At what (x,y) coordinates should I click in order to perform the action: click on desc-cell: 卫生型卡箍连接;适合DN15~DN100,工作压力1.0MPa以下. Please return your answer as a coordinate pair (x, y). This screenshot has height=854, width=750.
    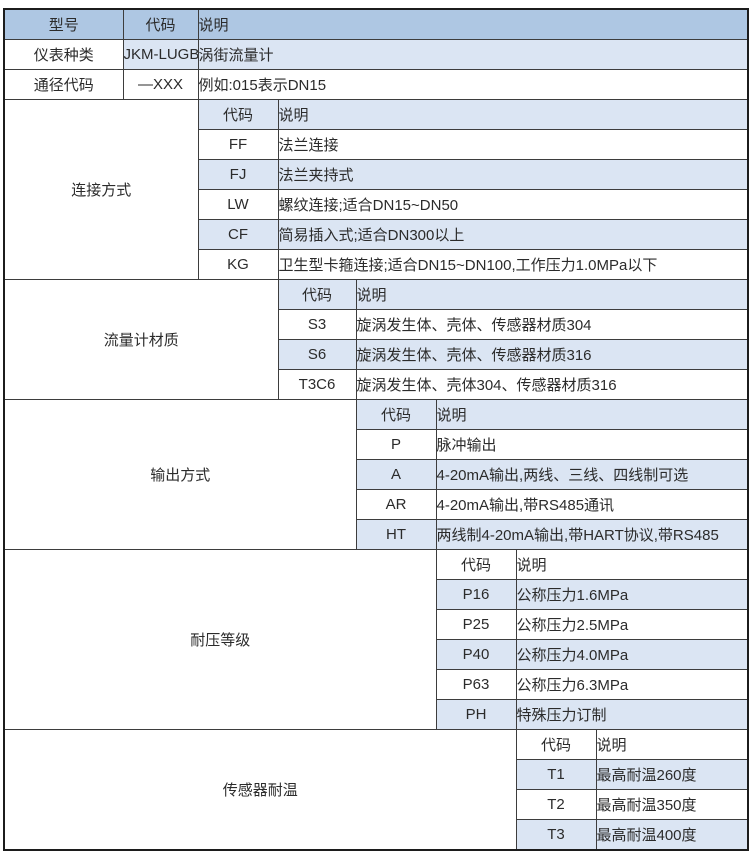
    Looking at the image, I should click on (513, 264).